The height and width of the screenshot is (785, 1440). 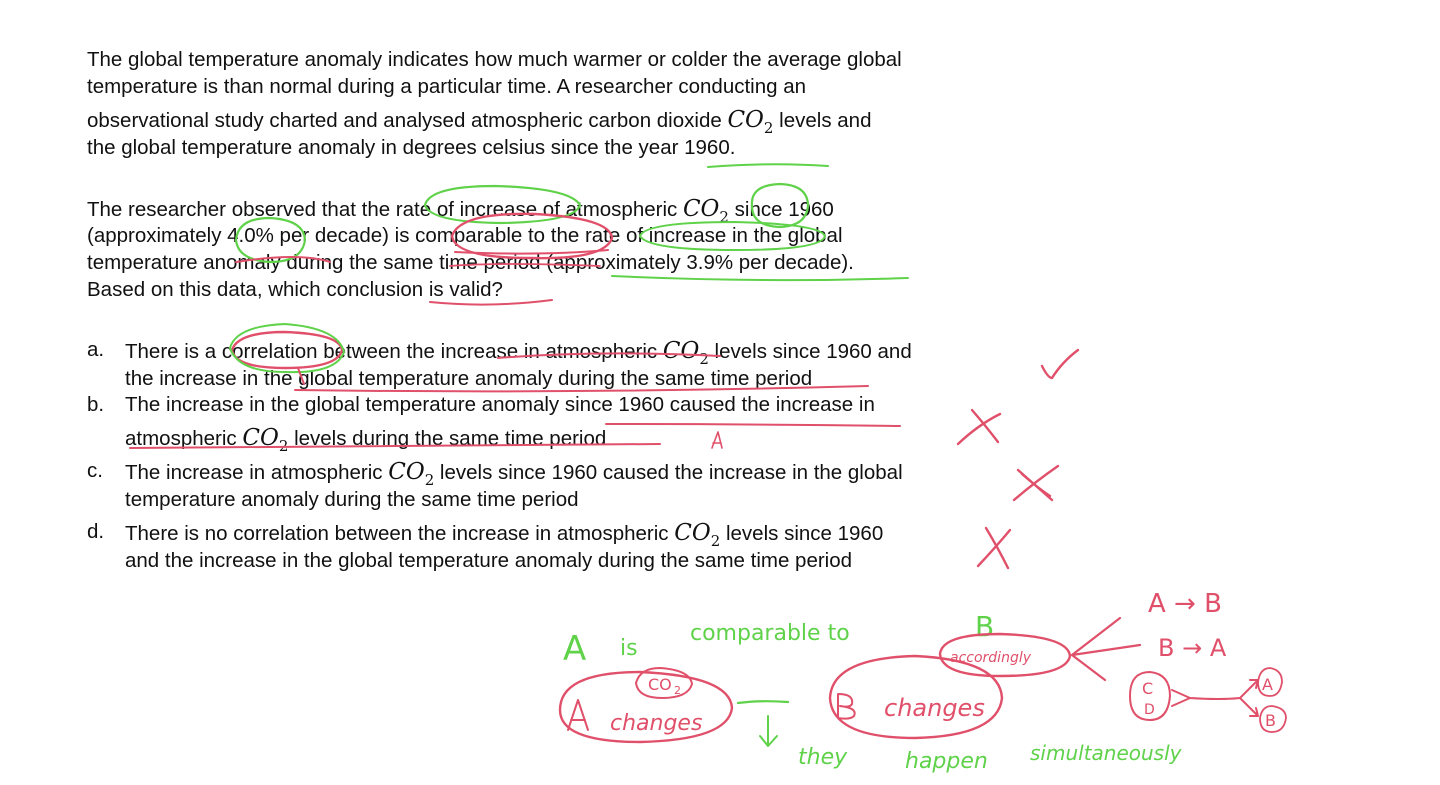 I want to click on handwritten-happen: happen, so click(x=946, y=761).